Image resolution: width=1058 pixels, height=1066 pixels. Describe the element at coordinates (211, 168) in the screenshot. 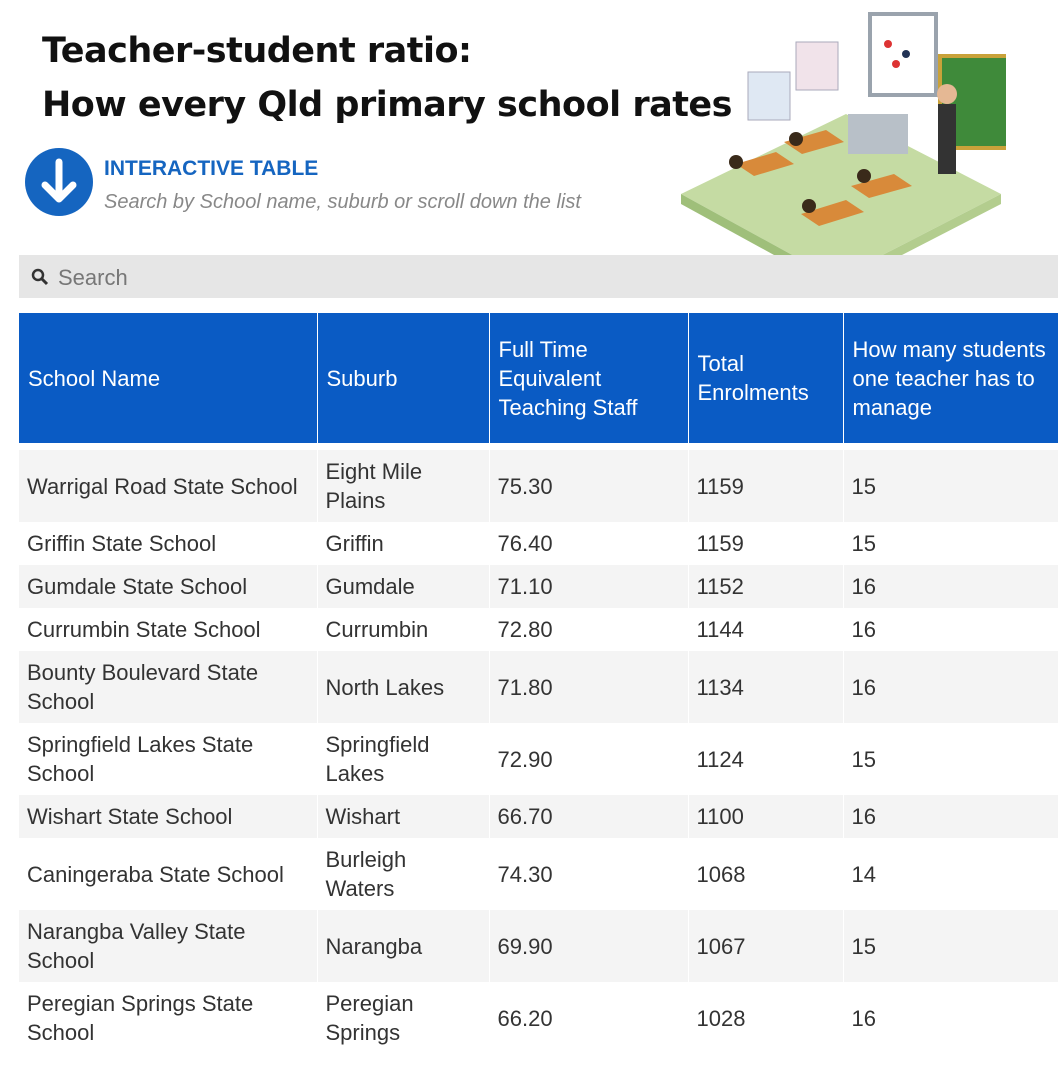

I see `section-label: INTERACTIVE TABLE` at that location.